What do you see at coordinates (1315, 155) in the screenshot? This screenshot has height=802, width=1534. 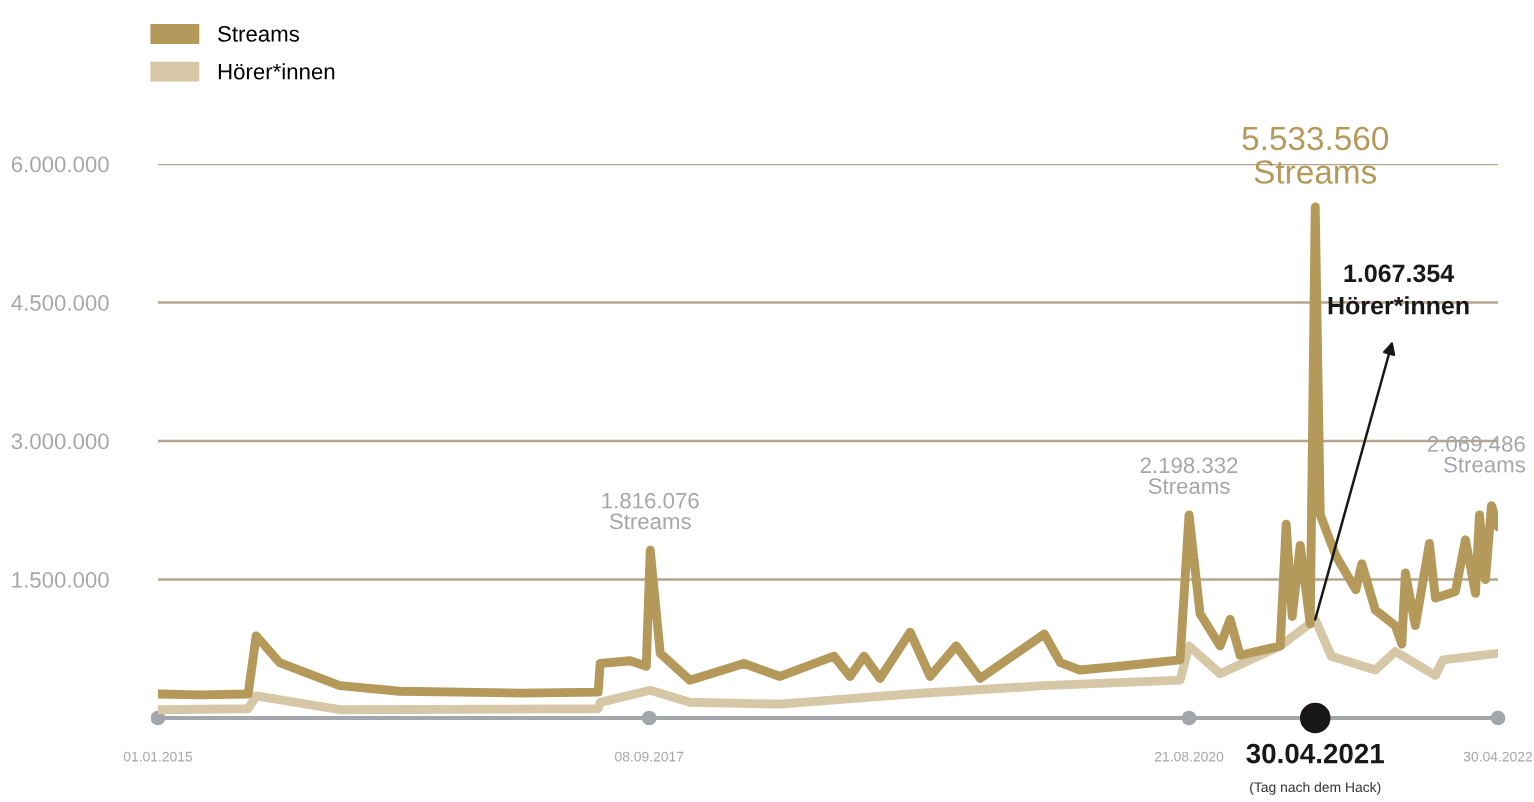 I see `annotation: 5.533.560 Streams` at bounding box center [1315, 155].